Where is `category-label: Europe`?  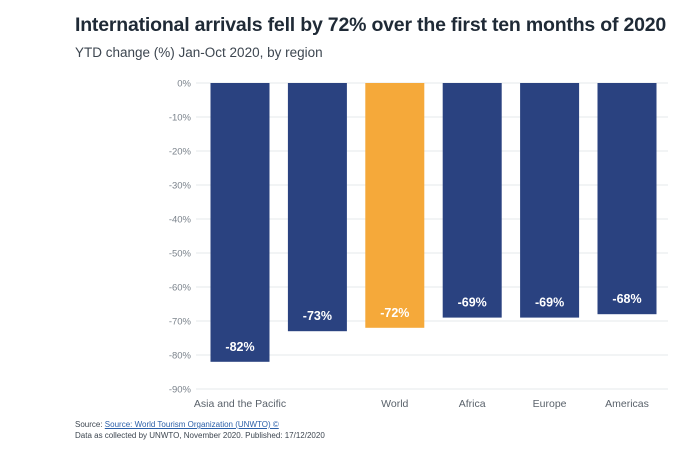
category-label: Europe is located at coordinates (550, 404).